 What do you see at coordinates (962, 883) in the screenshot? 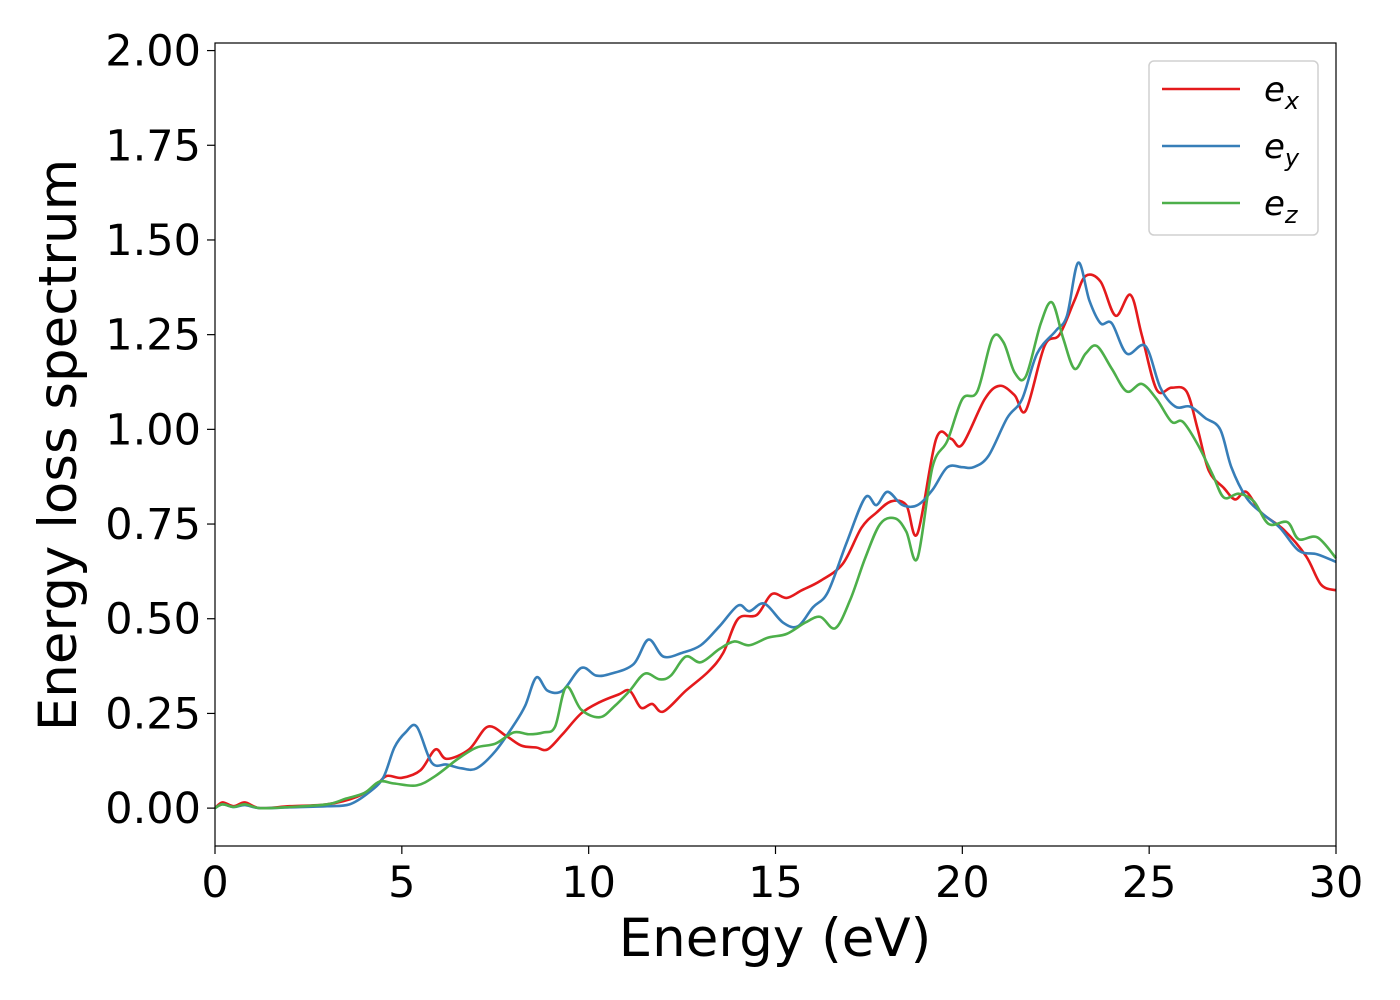
I see `x-tick-label: 20` at bounding box center [962, 883].